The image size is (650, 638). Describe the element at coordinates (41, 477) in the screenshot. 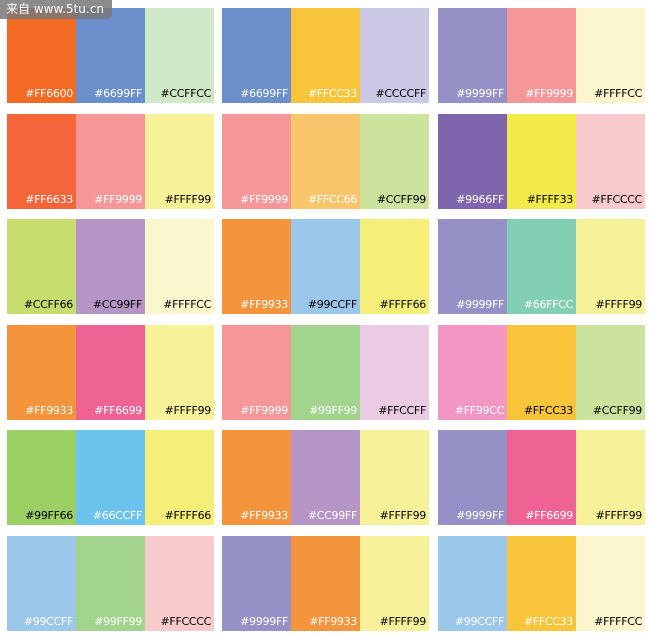

I see `color-swatch: #99FF66` at that location.